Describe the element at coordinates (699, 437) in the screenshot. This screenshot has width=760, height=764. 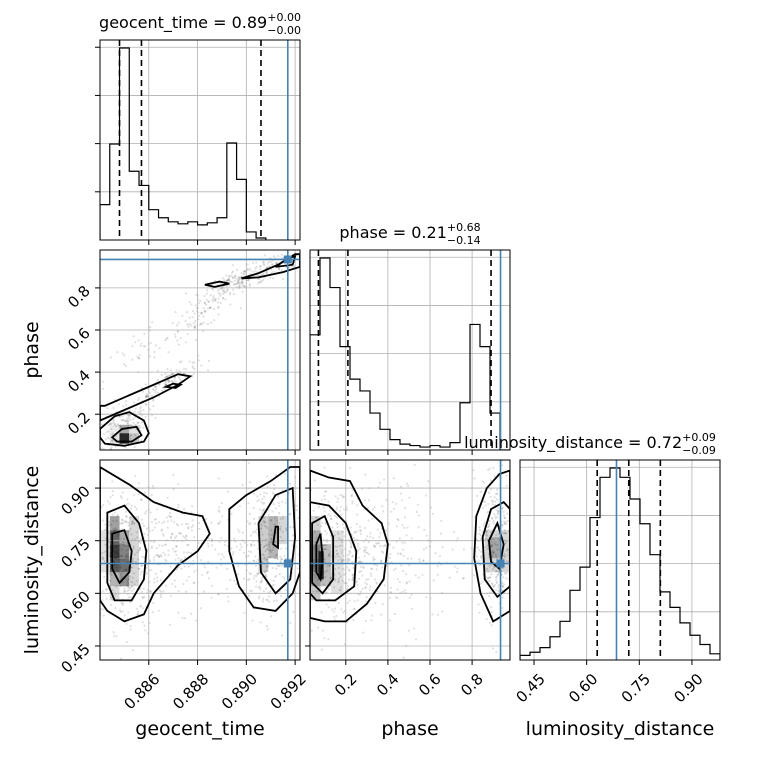
I see `title-sup: +0.09` at that location.